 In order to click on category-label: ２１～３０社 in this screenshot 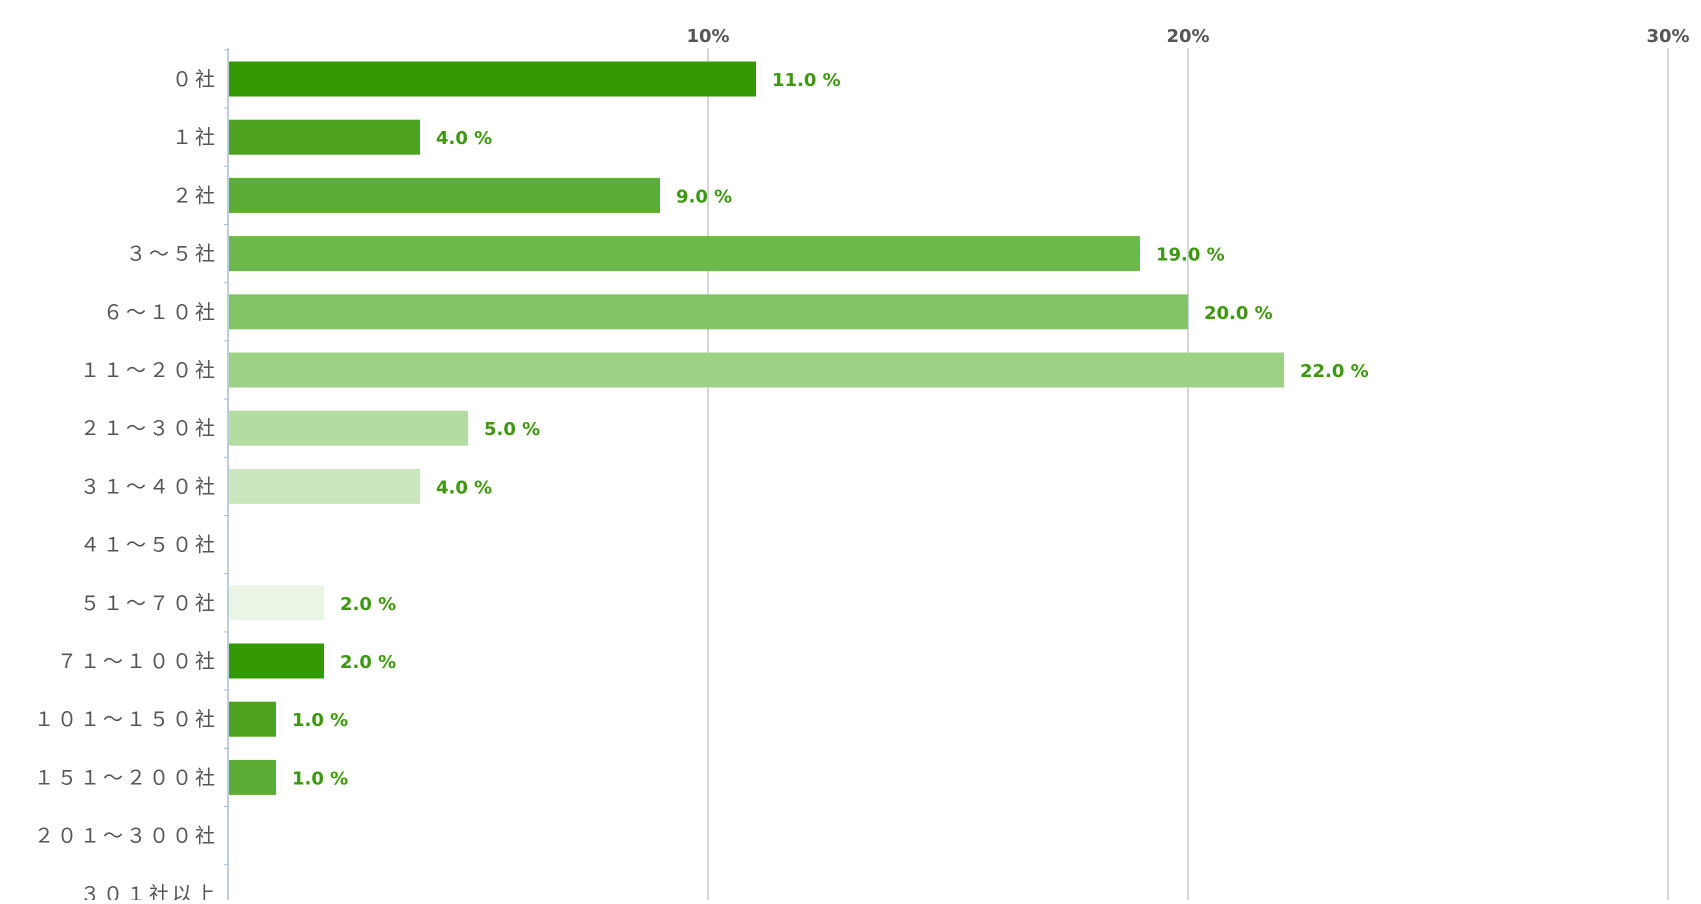, I will do `click(149, 428)`.